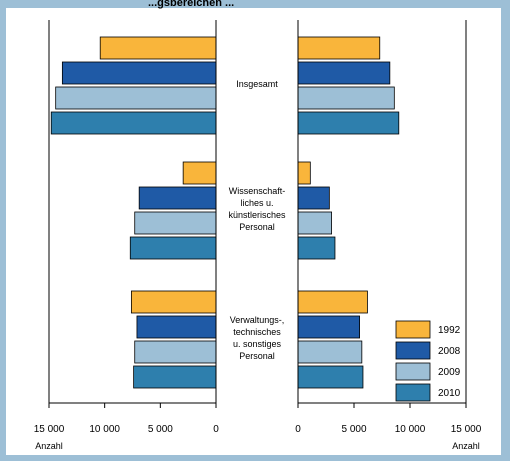 This screenshot has height=461, width=510. What do you see at coordinates (175, 223) in the screenshot?
I see `bar-left-2009-cat1` at bounding box center [175, 223].